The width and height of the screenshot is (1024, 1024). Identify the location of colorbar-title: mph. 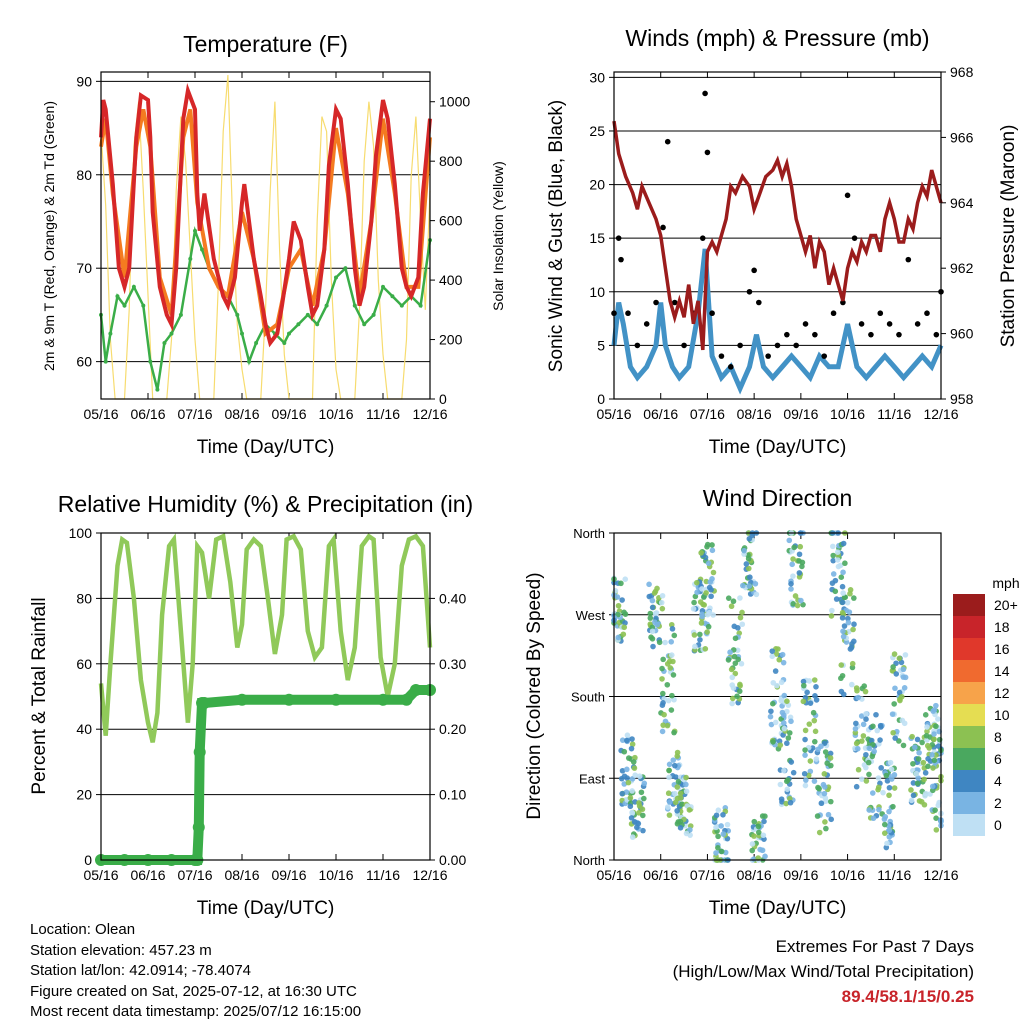
(1005, 583).